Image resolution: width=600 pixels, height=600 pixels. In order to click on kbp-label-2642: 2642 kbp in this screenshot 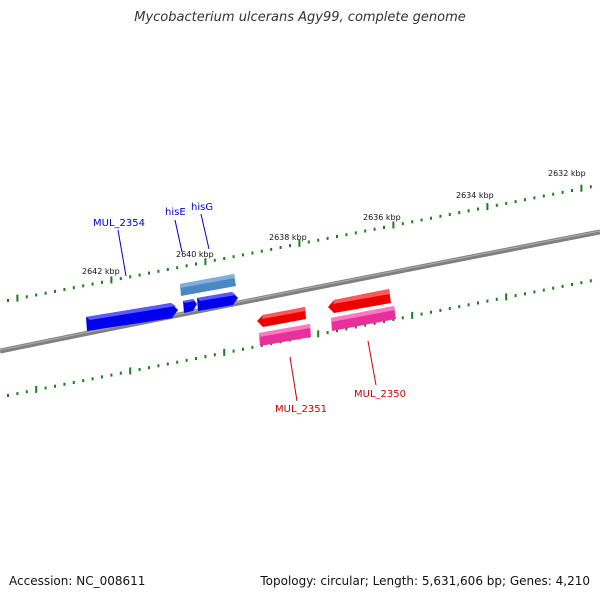, I will do `click(101, 271)`.